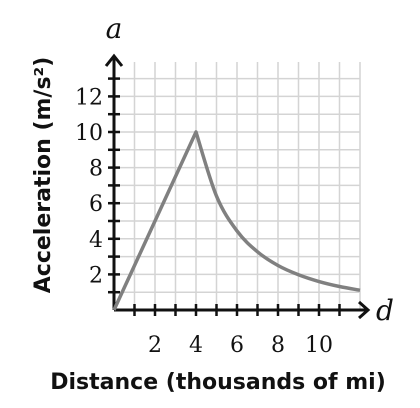 The image size is (420, 408). What do you see at coordinates (43, 175) in the screenshot?
I see `y-axis-title: Acceleration (m/s²)` at bounding box center [43, 175].